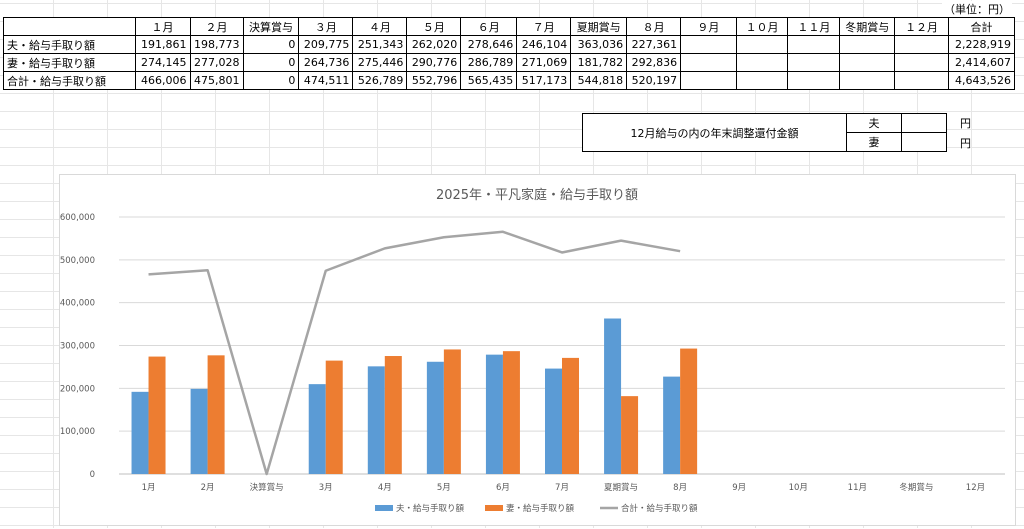 The height and width of the screenshot is (529, 1024). I want to click on table-cell: 292,836, so click(654, 62).